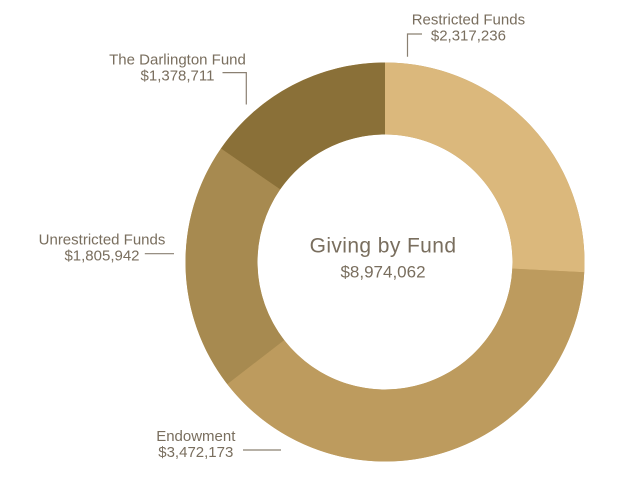 Image resolution: width=640 pixels, height=481 pixels. Describe the element at coordinates (196, 436) in the screenshot. I see `svg-text: Endowment` at that location.